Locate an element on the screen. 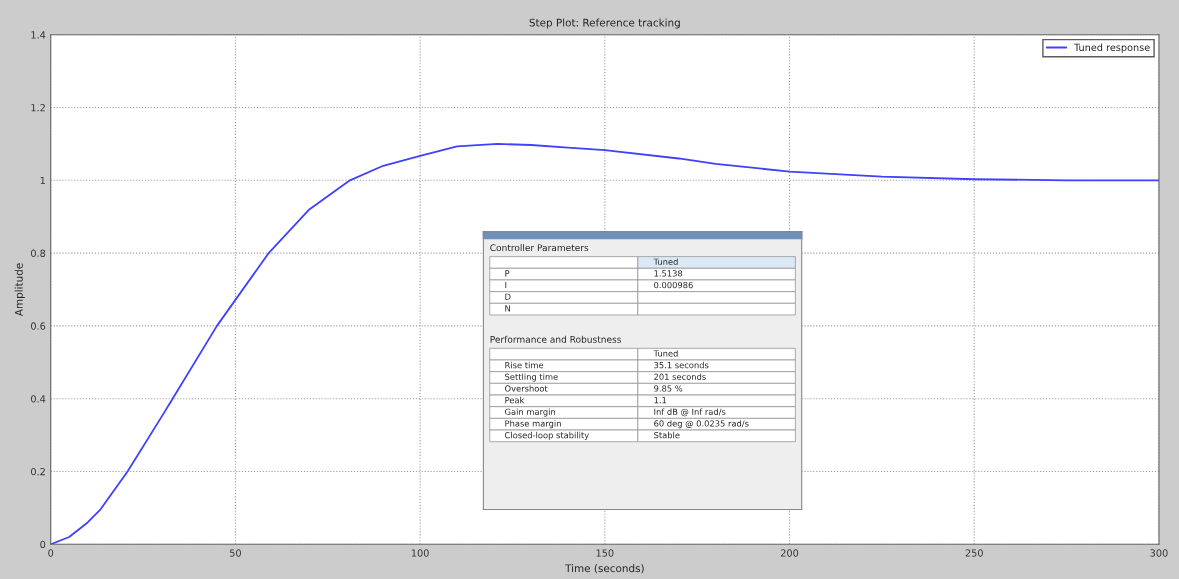 Image resolution: width=1179 pixels, height=579 pixels. y-tick-label: 1.4 is located at coordinates (38, 35).